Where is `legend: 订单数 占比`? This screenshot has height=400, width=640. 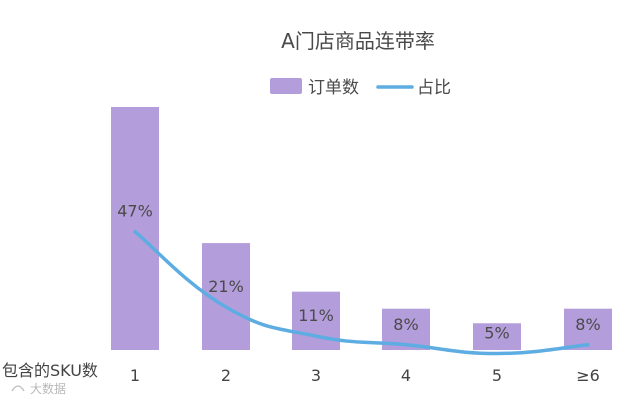
legend: 订单数 占比 is located at coordinates (360, 88).